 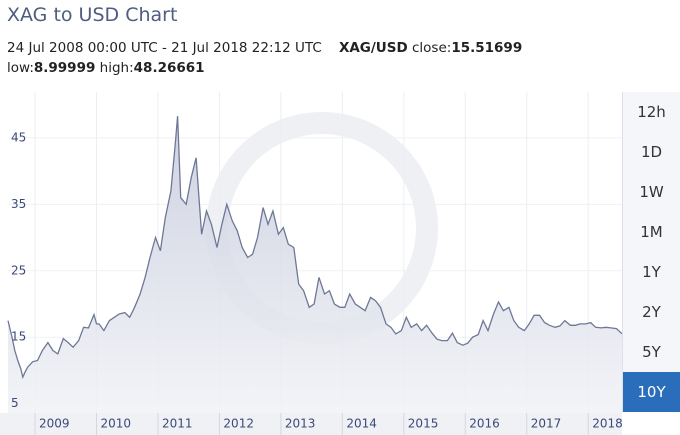 What do you see at coordinates (54, 424) in the screenshot?
I see `x-tick-label: 2009` at bounding box center [54, 424].